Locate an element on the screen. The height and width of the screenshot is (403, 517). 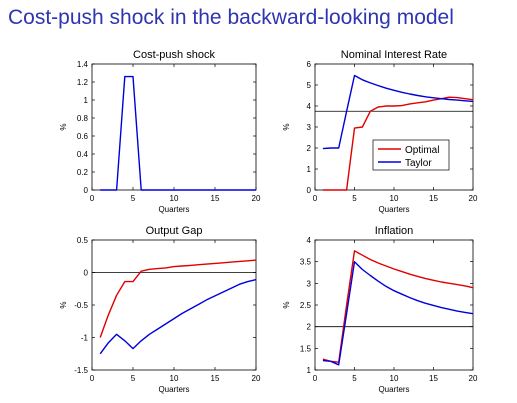
legend: Optimal Taylor is located at coordinates (411, 155).